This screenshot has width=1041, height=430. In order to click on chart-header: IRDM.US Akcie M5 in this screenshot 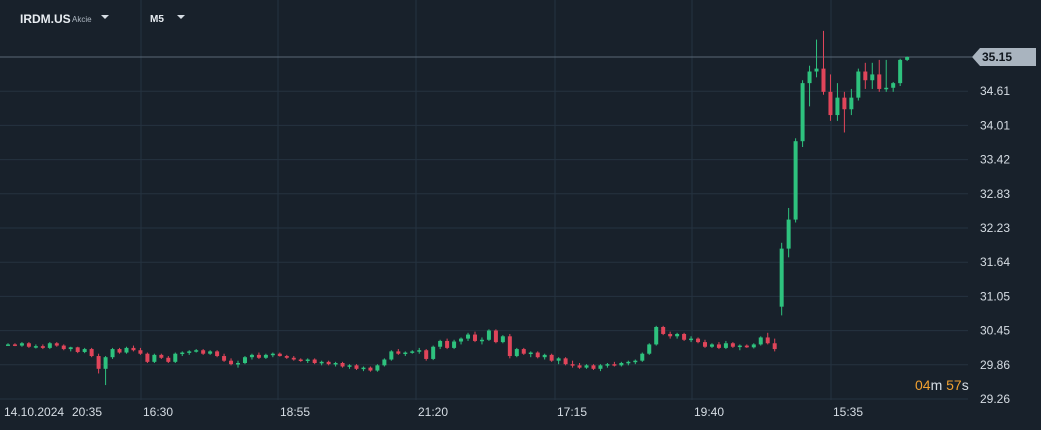, I will do `click(520, 17)`.